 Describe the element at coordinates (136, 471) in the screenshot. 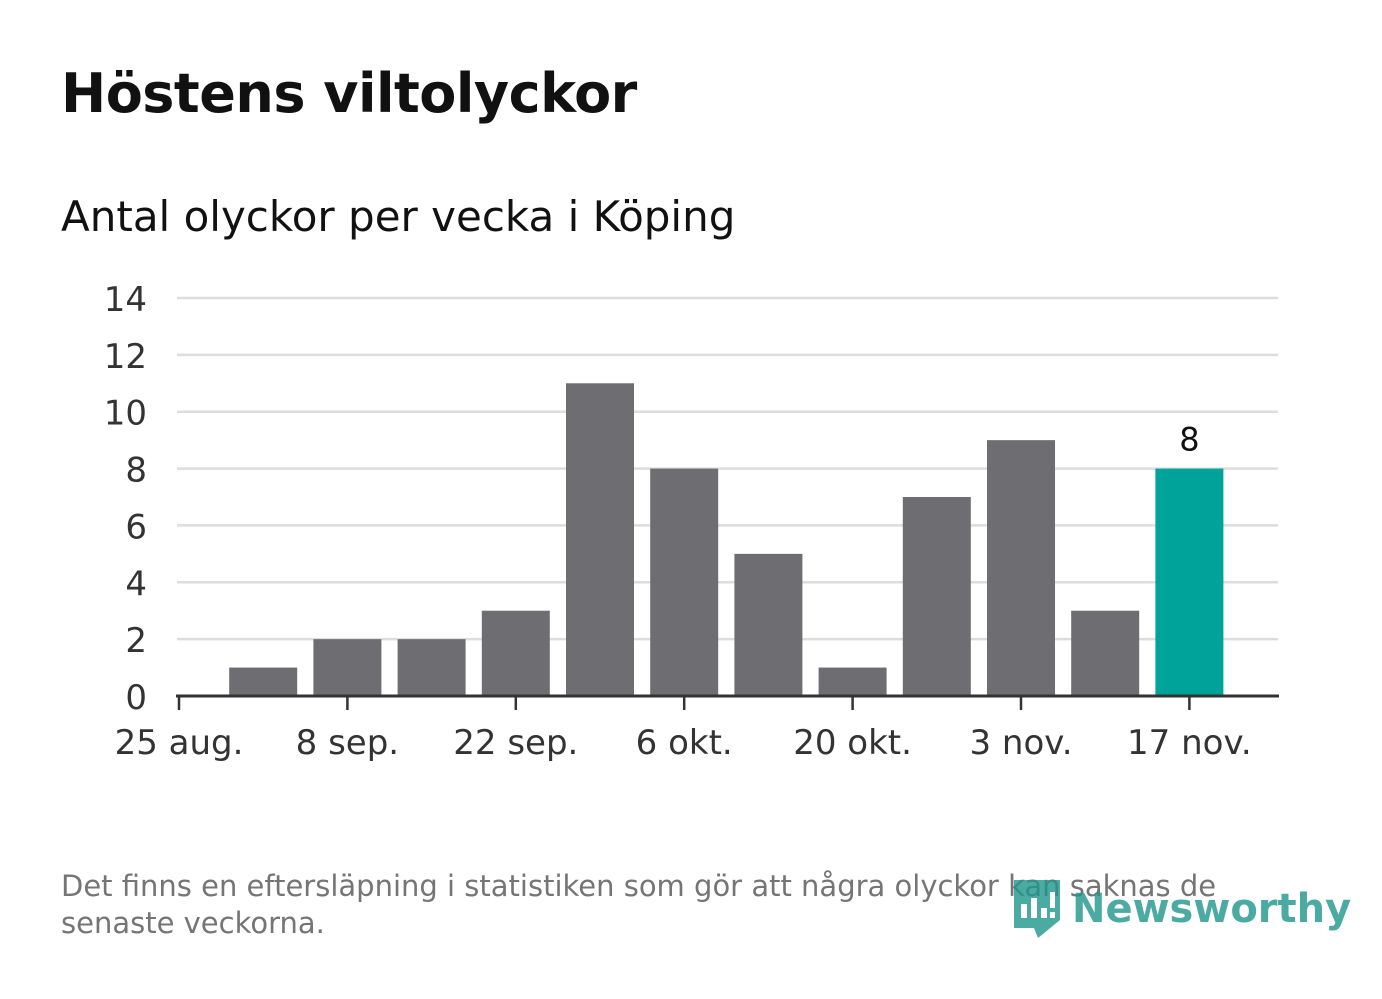

I see `y-tick-label: 8` at that location.